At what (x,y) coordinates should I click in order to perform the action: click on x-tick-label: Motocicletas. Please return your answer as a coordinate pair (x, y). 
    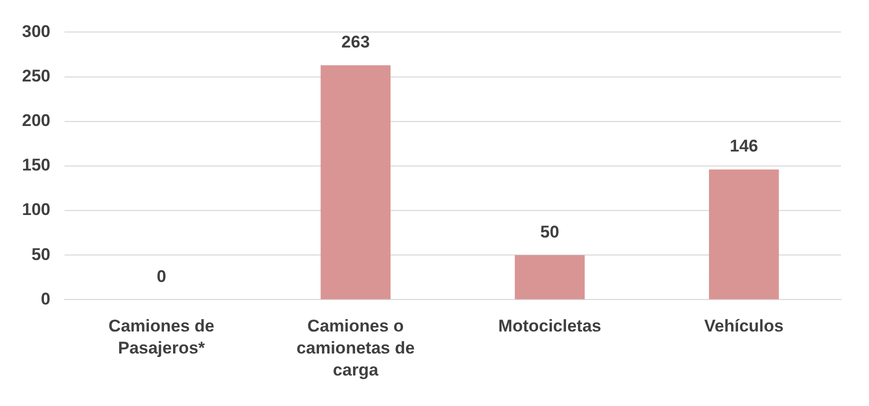
    Looking at the image, I should click on (550, 326).